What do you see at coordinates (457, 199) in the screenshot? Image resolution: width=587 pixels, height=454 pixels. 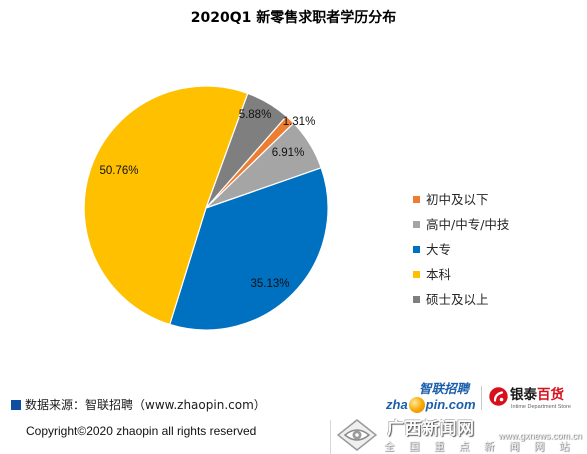 I see `legend-label: 初中及以下` at bounding box center [457, 199].